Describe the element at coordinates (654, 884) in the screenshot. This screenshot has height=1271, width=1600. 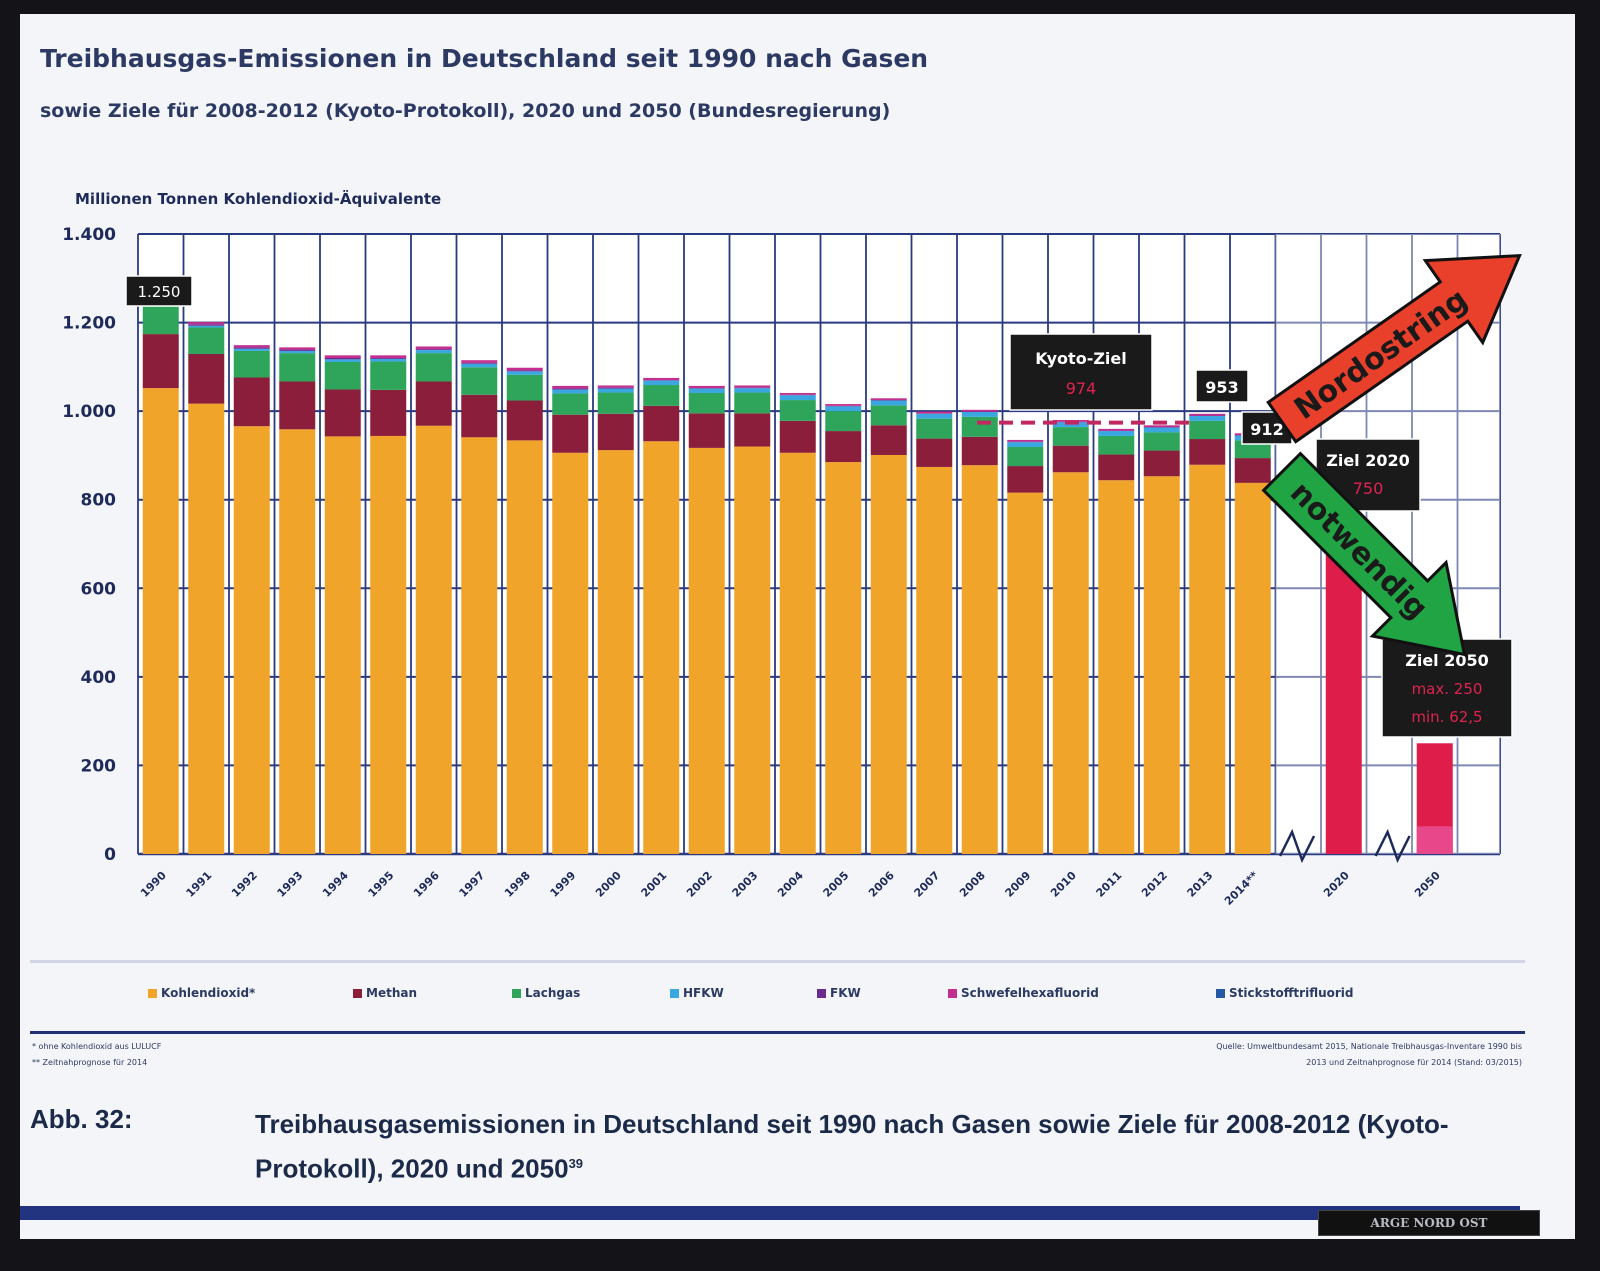
I see `x-tick-label: 2001` at that location.